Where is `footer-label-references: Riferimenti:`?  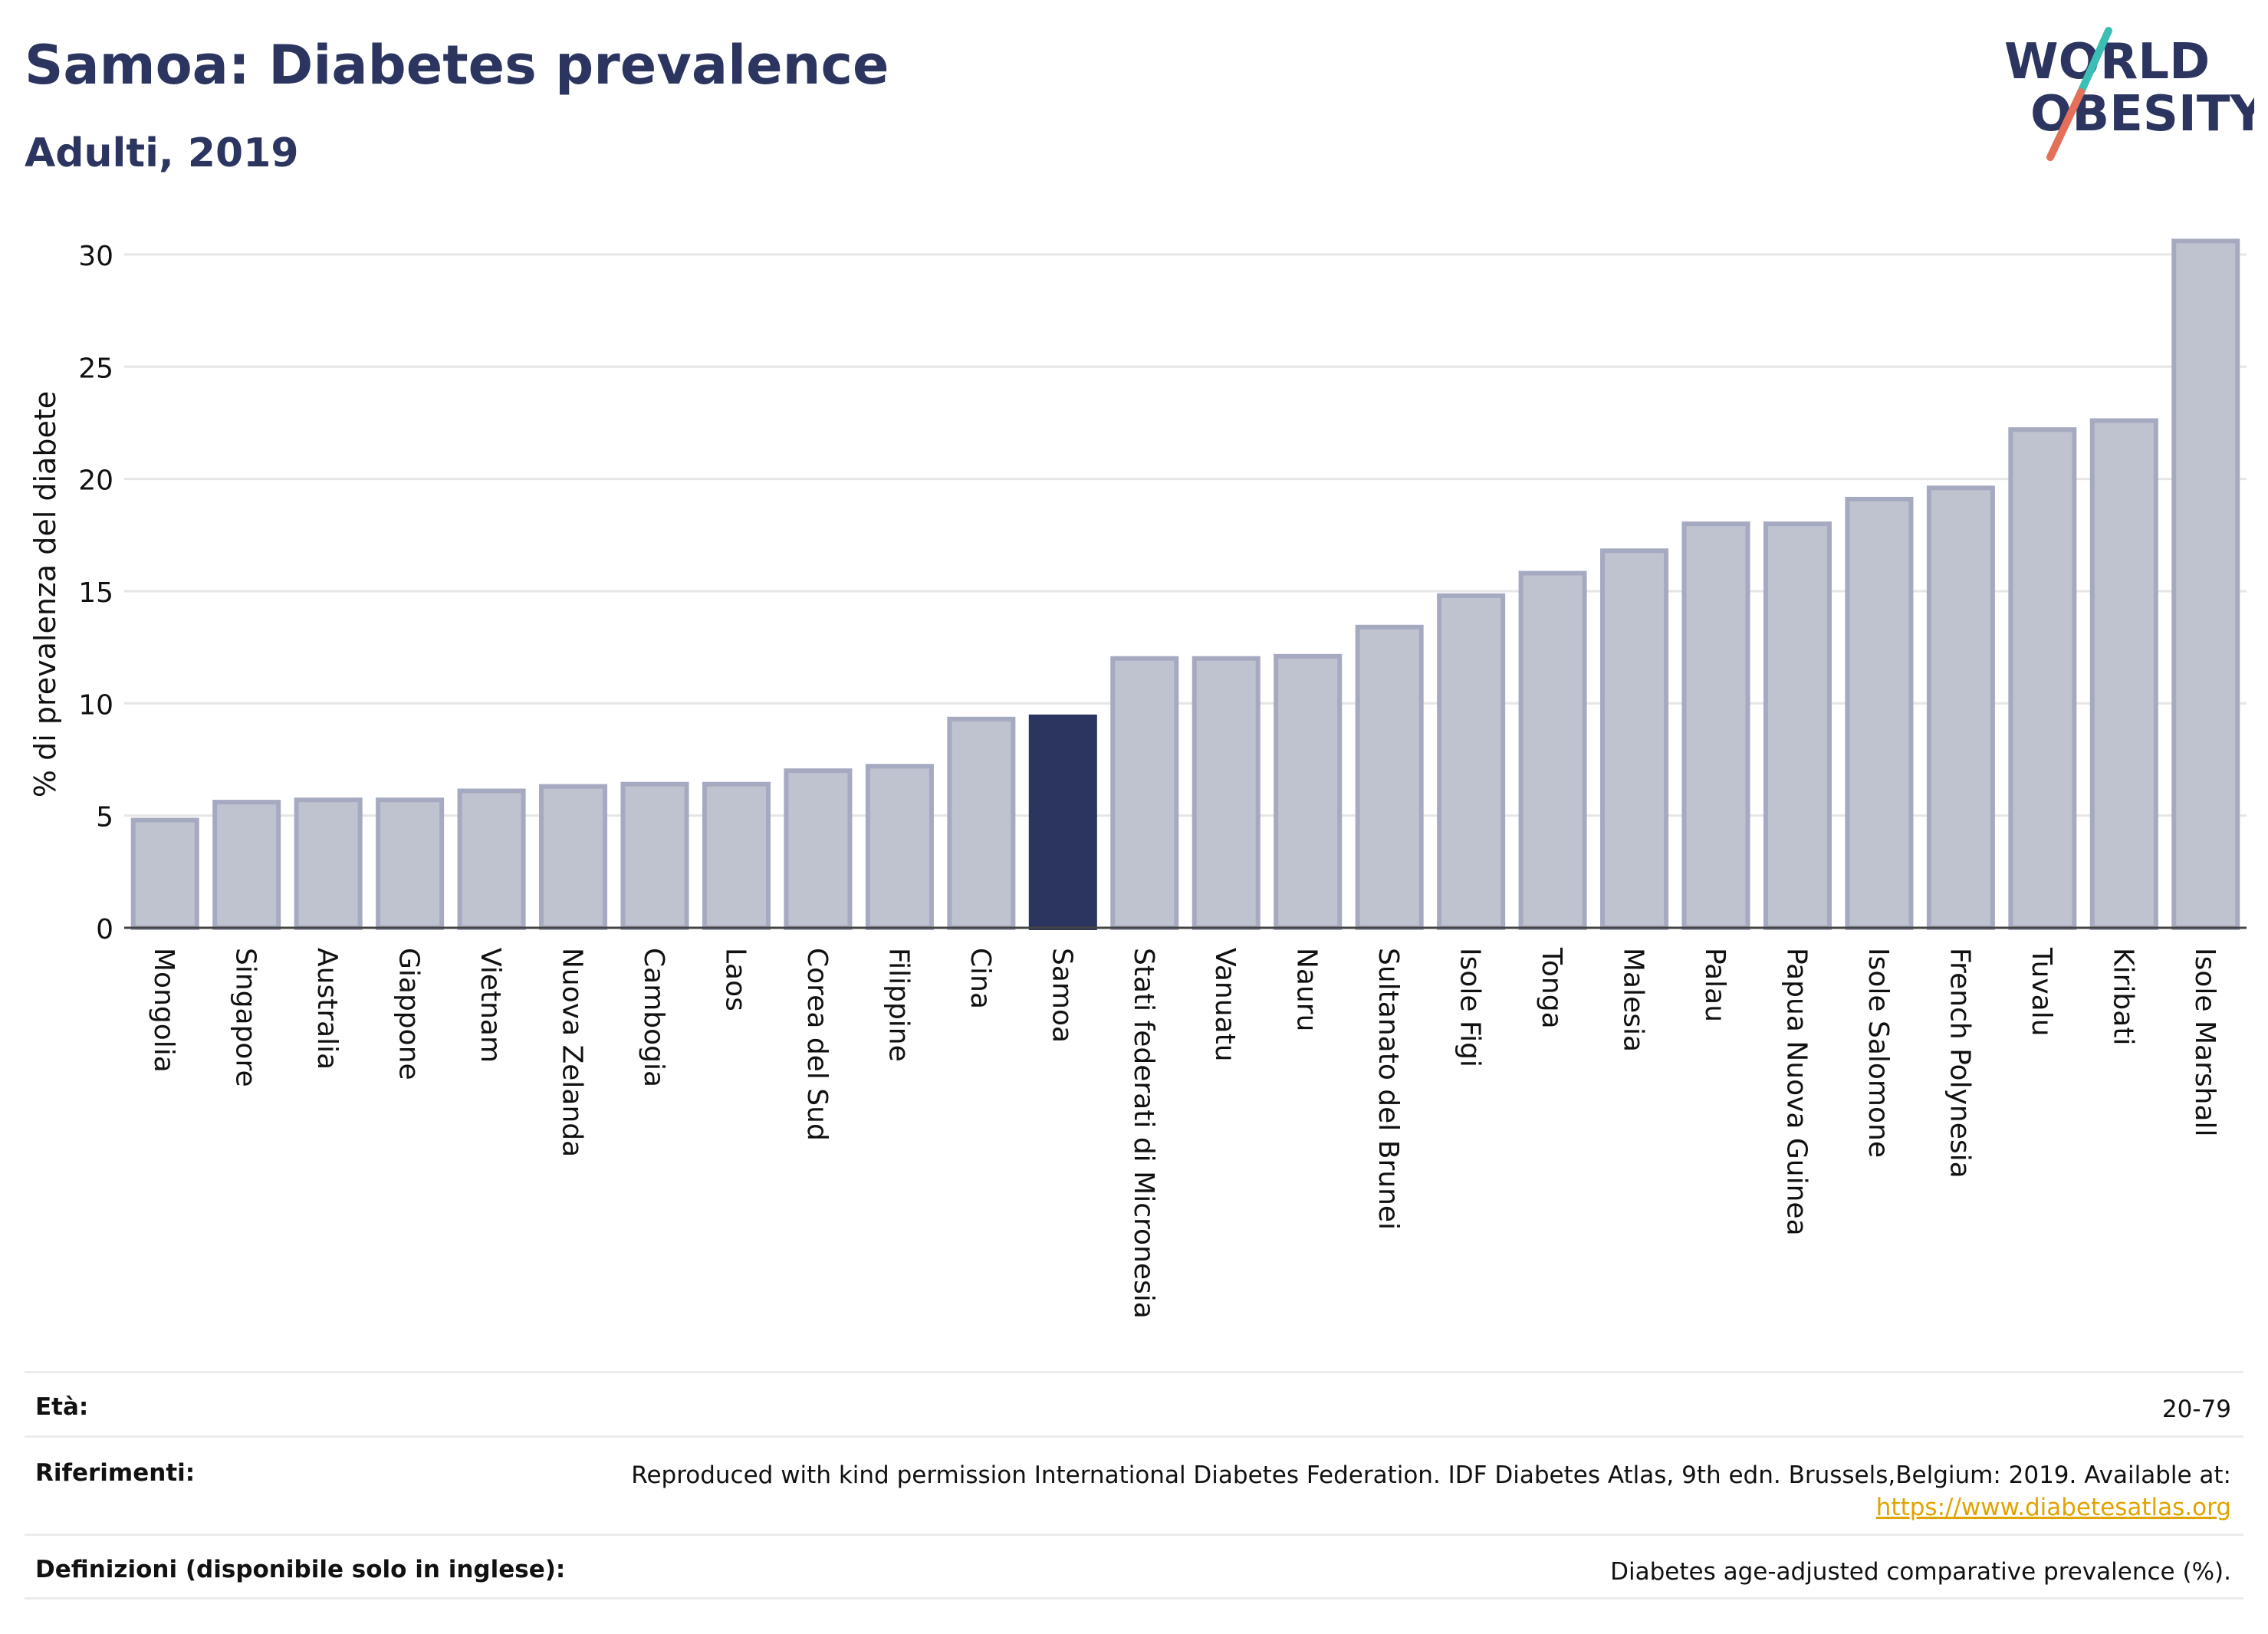 footer-label-references: Riferimenti: is located at coordinates (115, 1473).